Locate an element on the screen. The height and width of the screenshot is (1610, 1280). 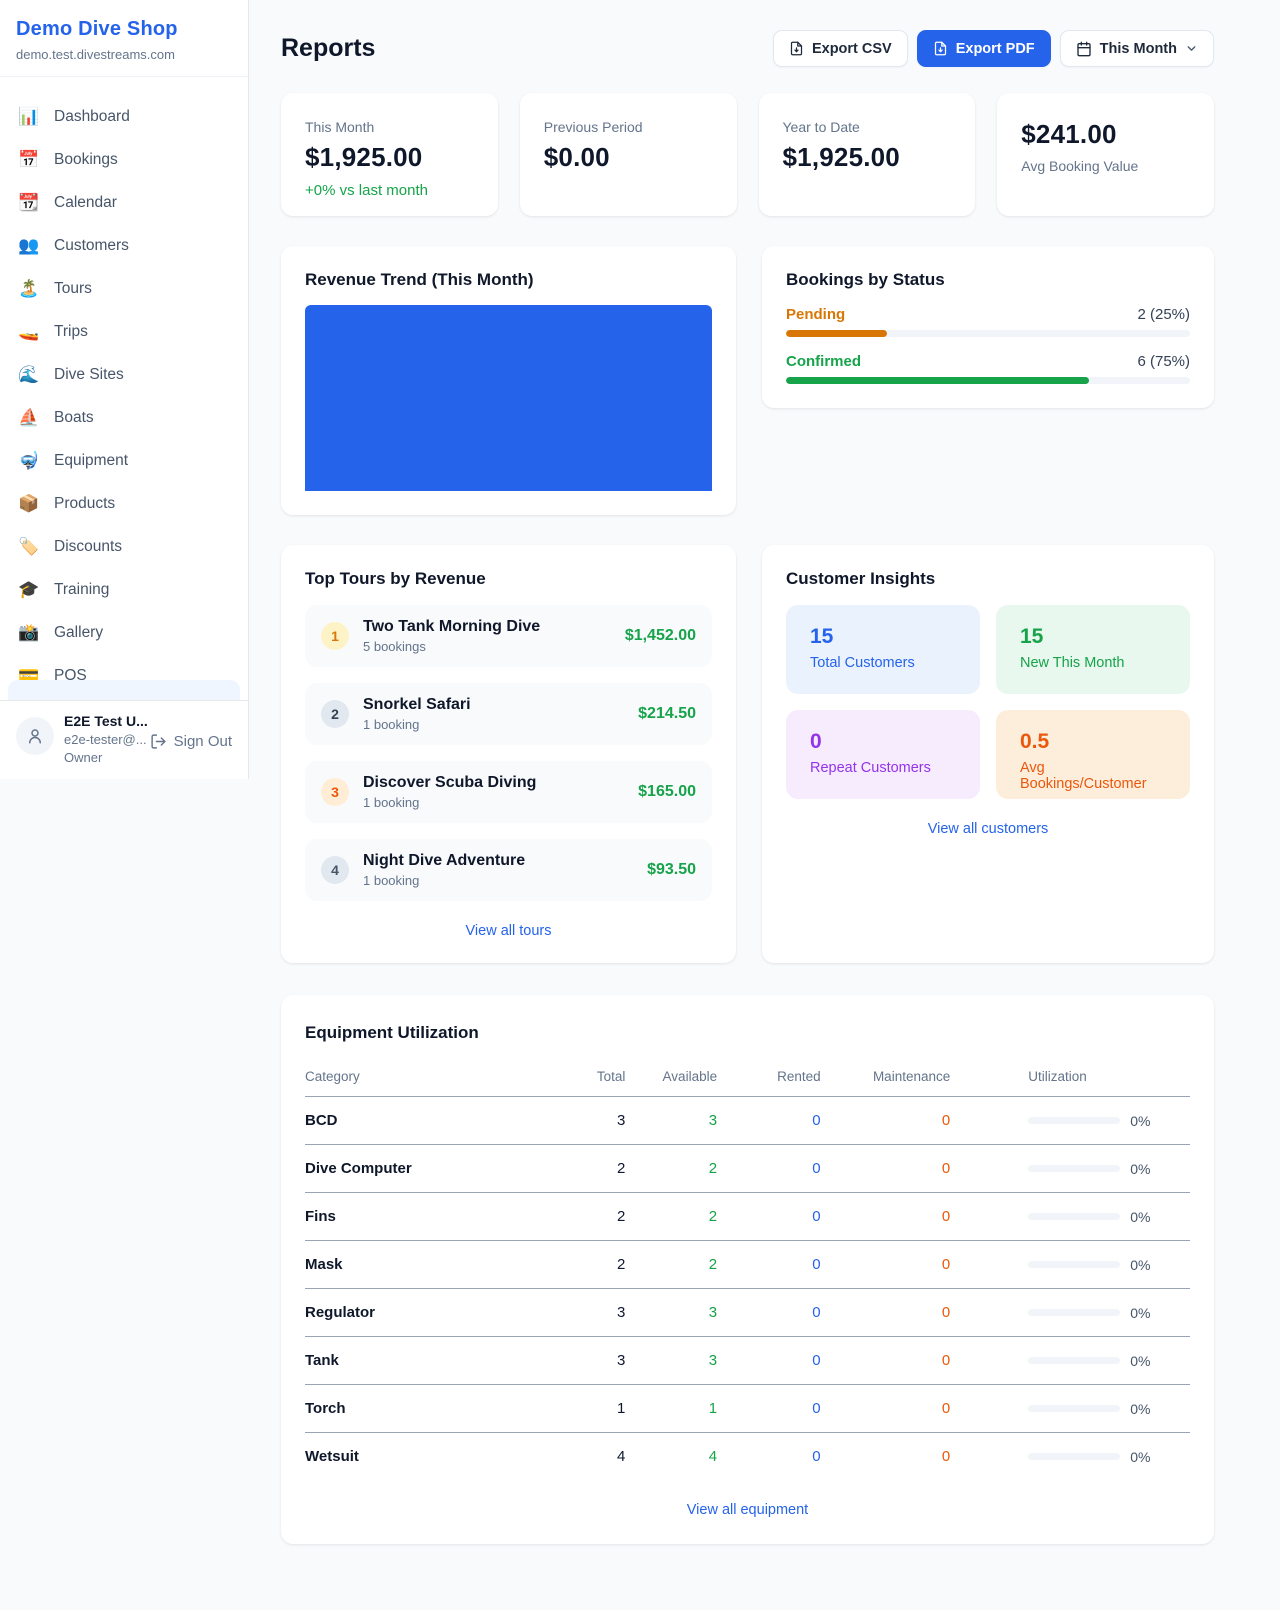
equipment-total: 4 is located at coordinates (621, 1456).